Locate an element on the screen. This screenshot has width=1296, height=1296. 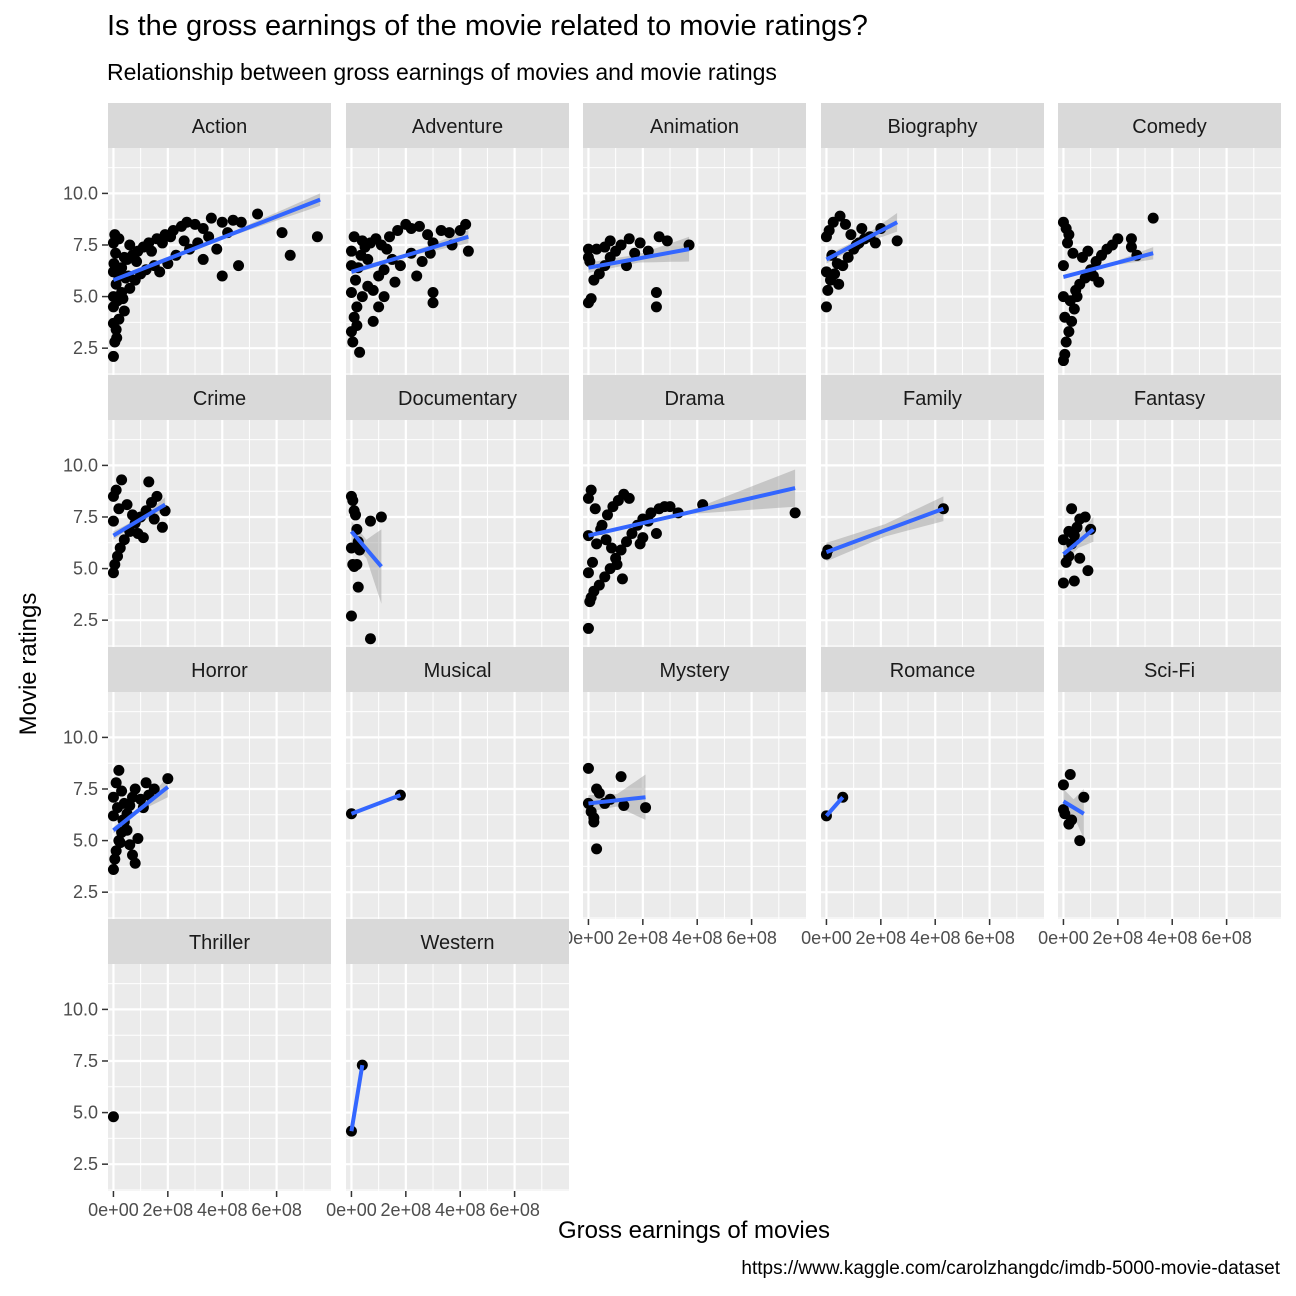
facet-panel-sci-fi: Sci-Fi 0e+00 2e+08 4e+08 6e+08 is located at coordinates (1159, 797).